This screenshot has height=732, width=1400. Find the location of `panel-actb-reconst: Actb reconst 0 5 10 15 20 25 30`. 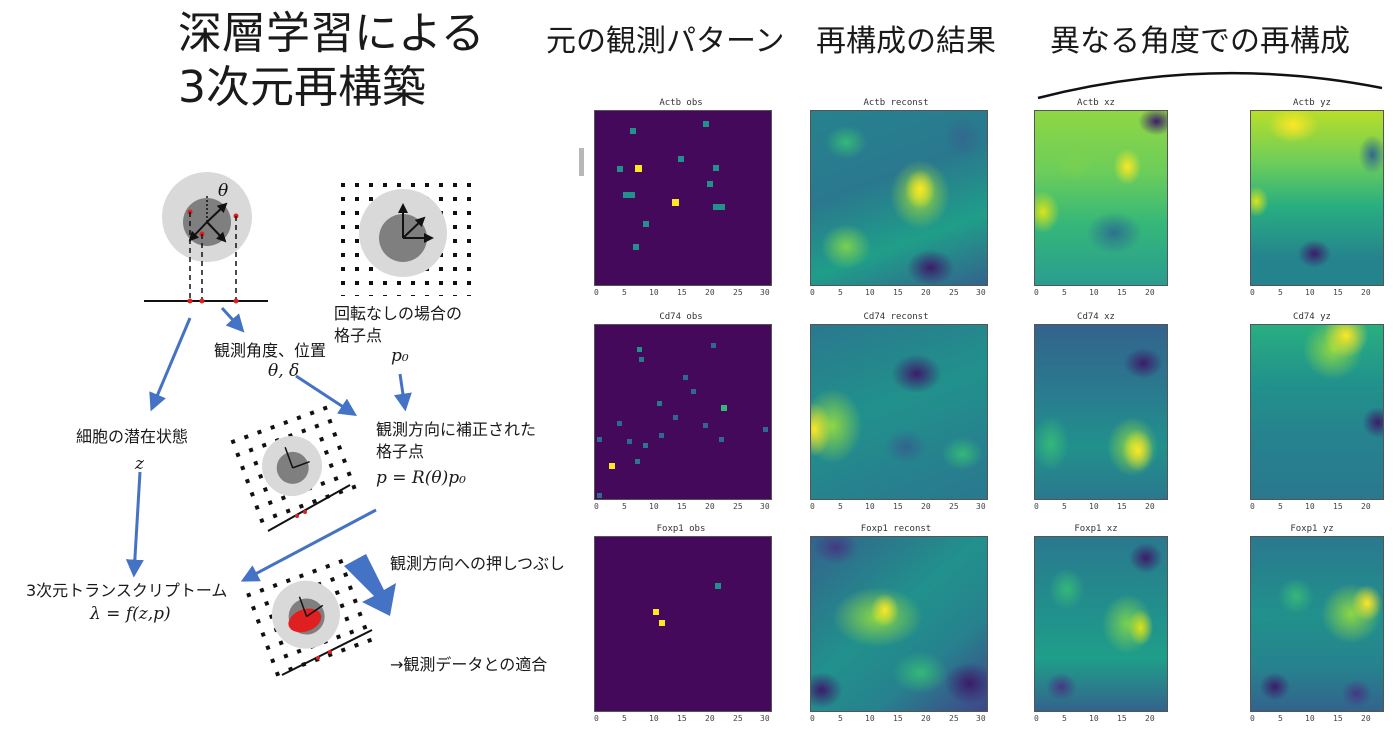

panel-actb-reconst: Actb reconst 0 5 10 15 20 25 30 is located at coordinates (896, 201).